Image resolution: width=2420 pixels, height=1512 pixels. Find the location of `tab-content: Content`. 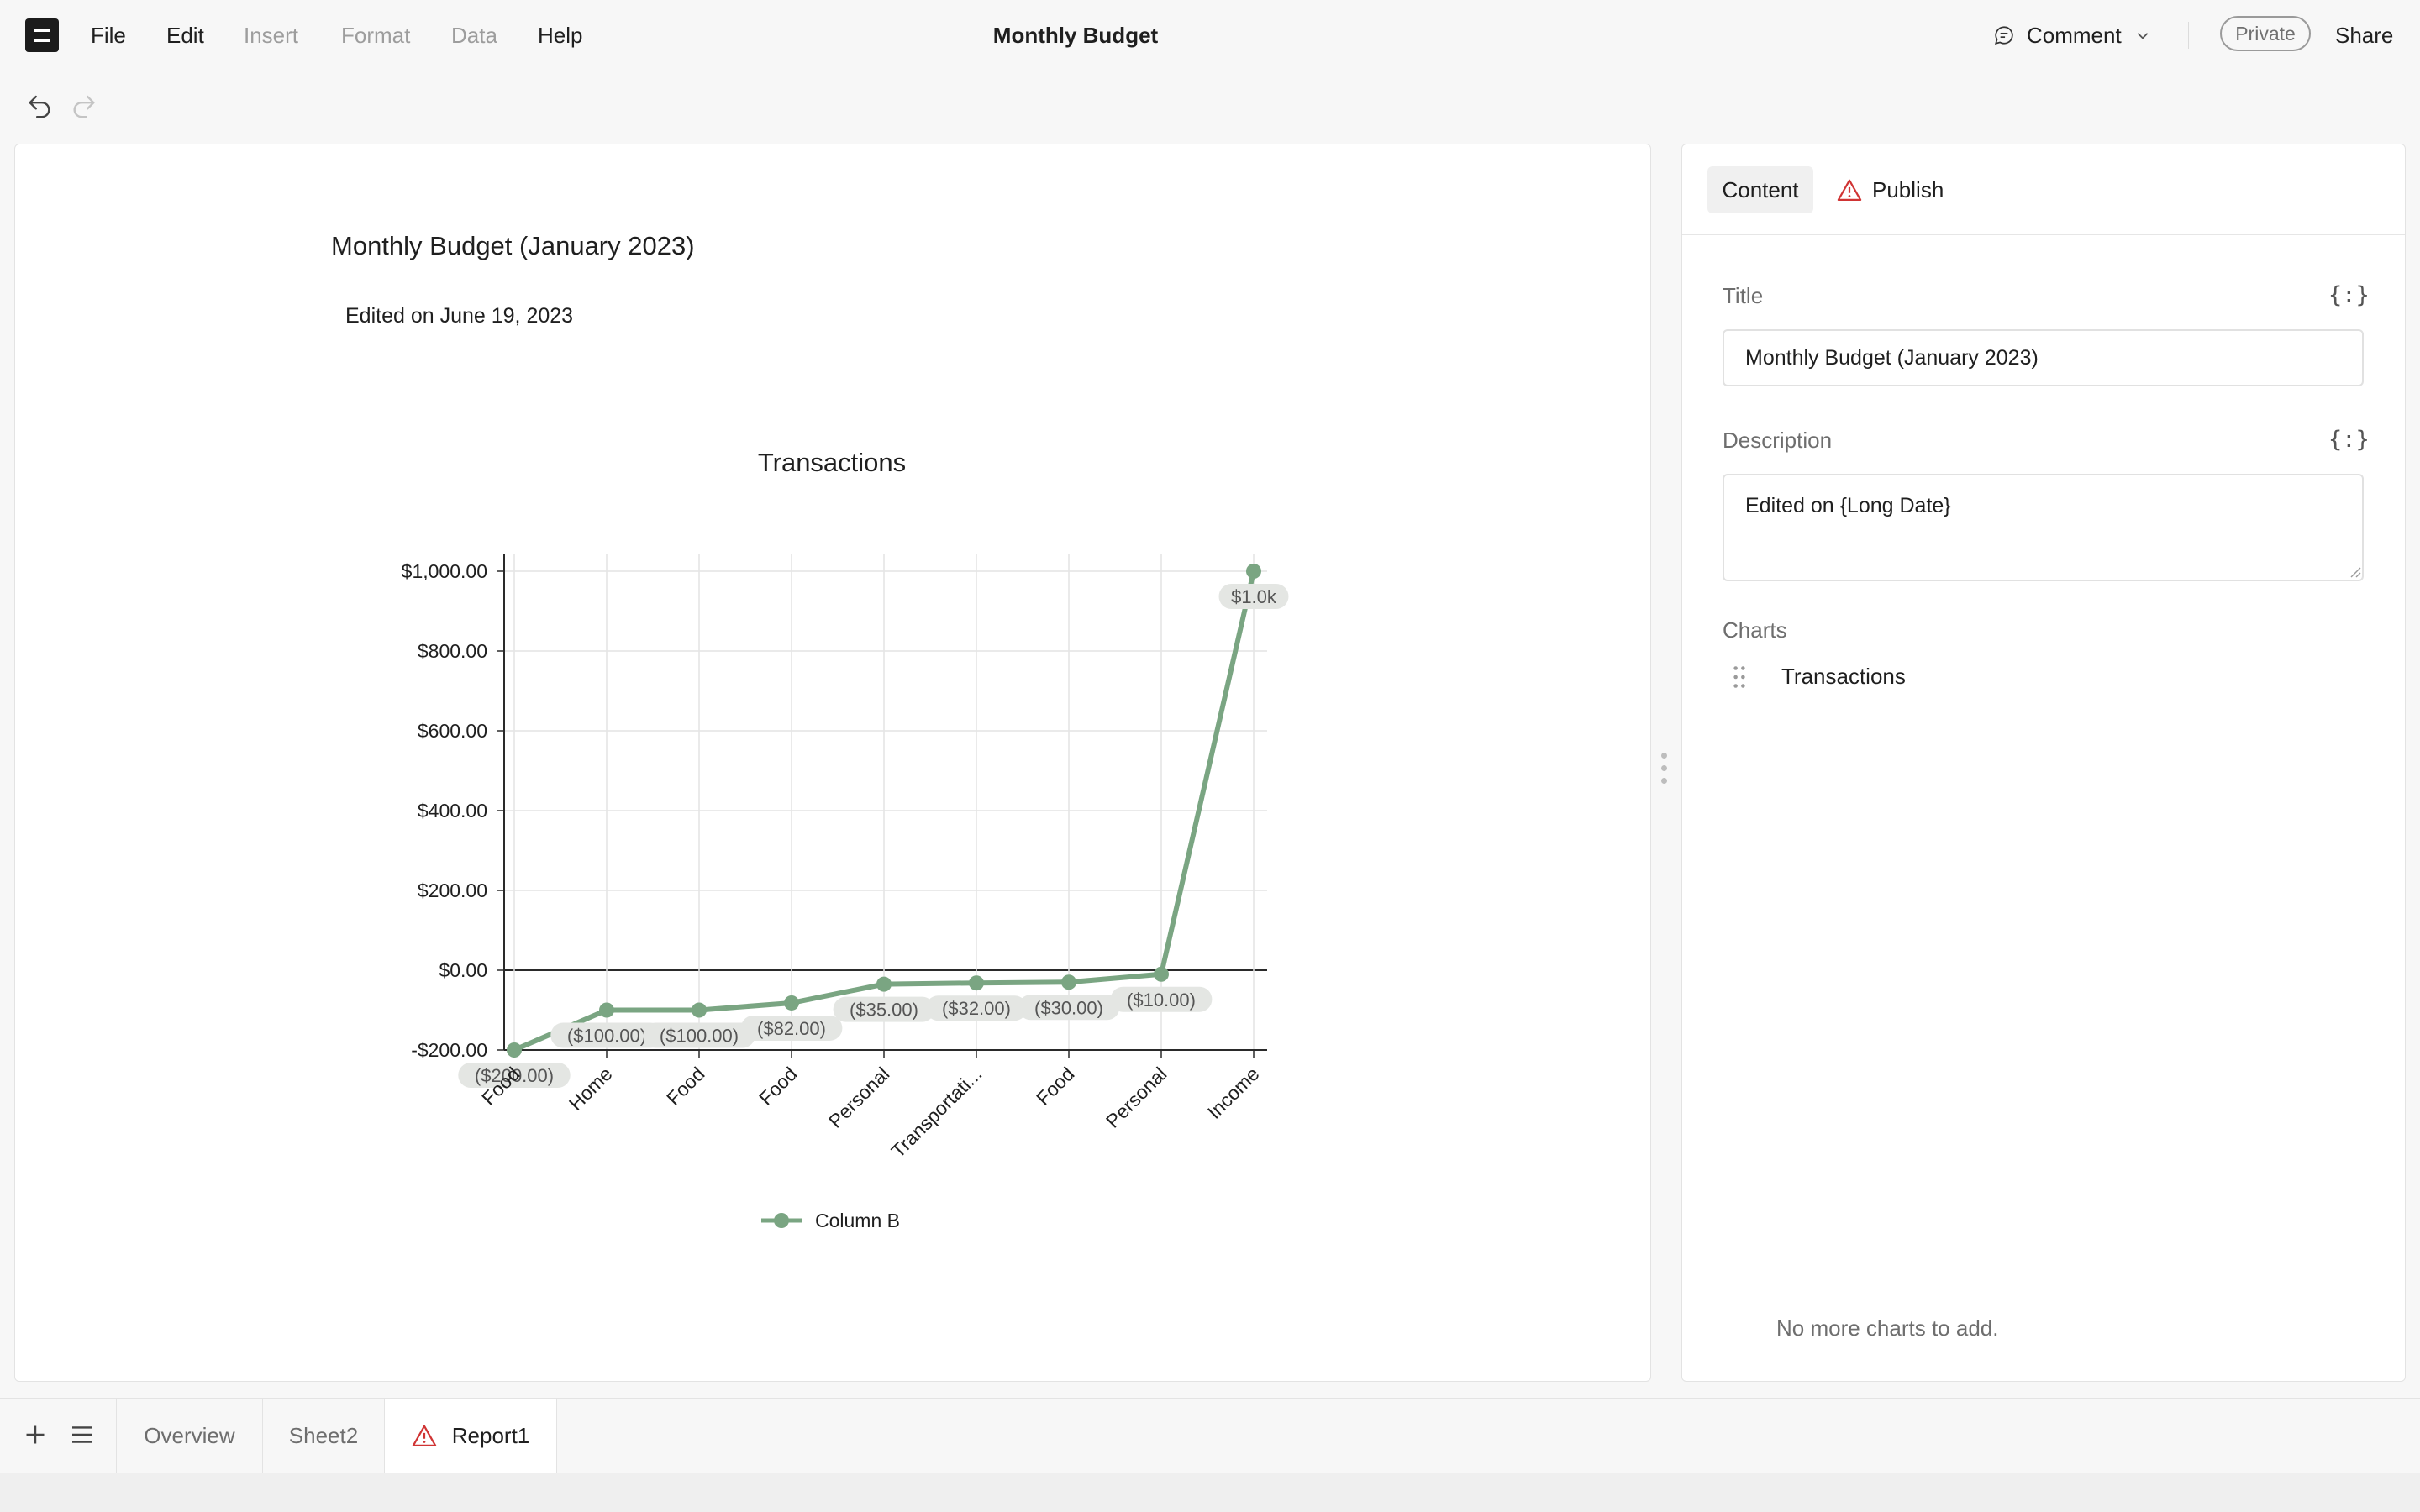

tab-content: Content is located at coordinates (1760, 189).